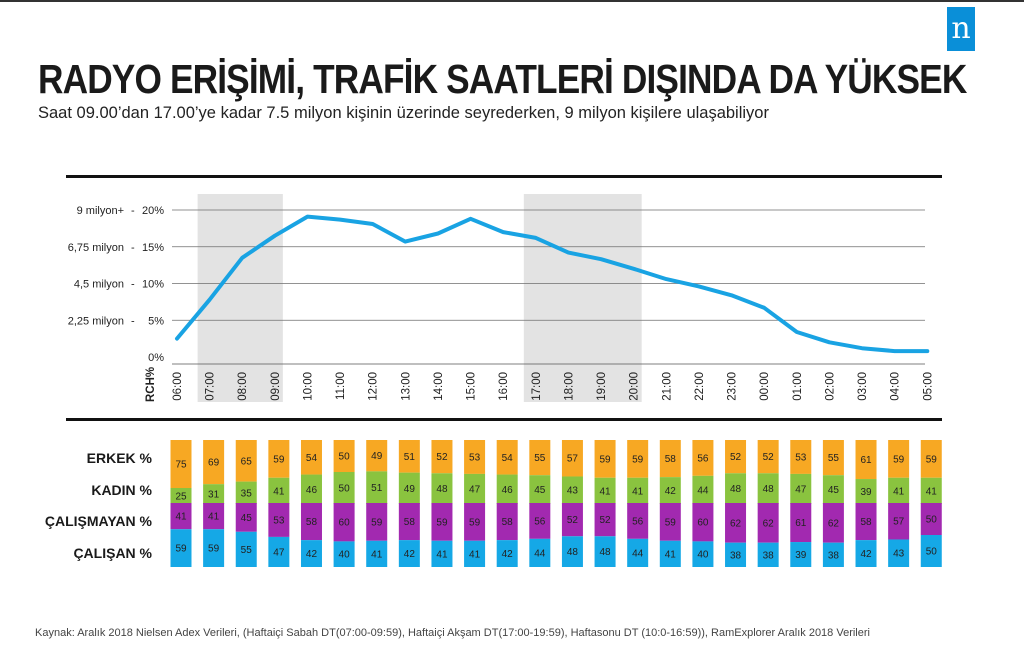 The height and width of the screenshot is (663, 1024). What do you see at coordinates (830, 386) in the screenshot?
I see `x-tick-label: 02:00` at bounding box center [830, 386].